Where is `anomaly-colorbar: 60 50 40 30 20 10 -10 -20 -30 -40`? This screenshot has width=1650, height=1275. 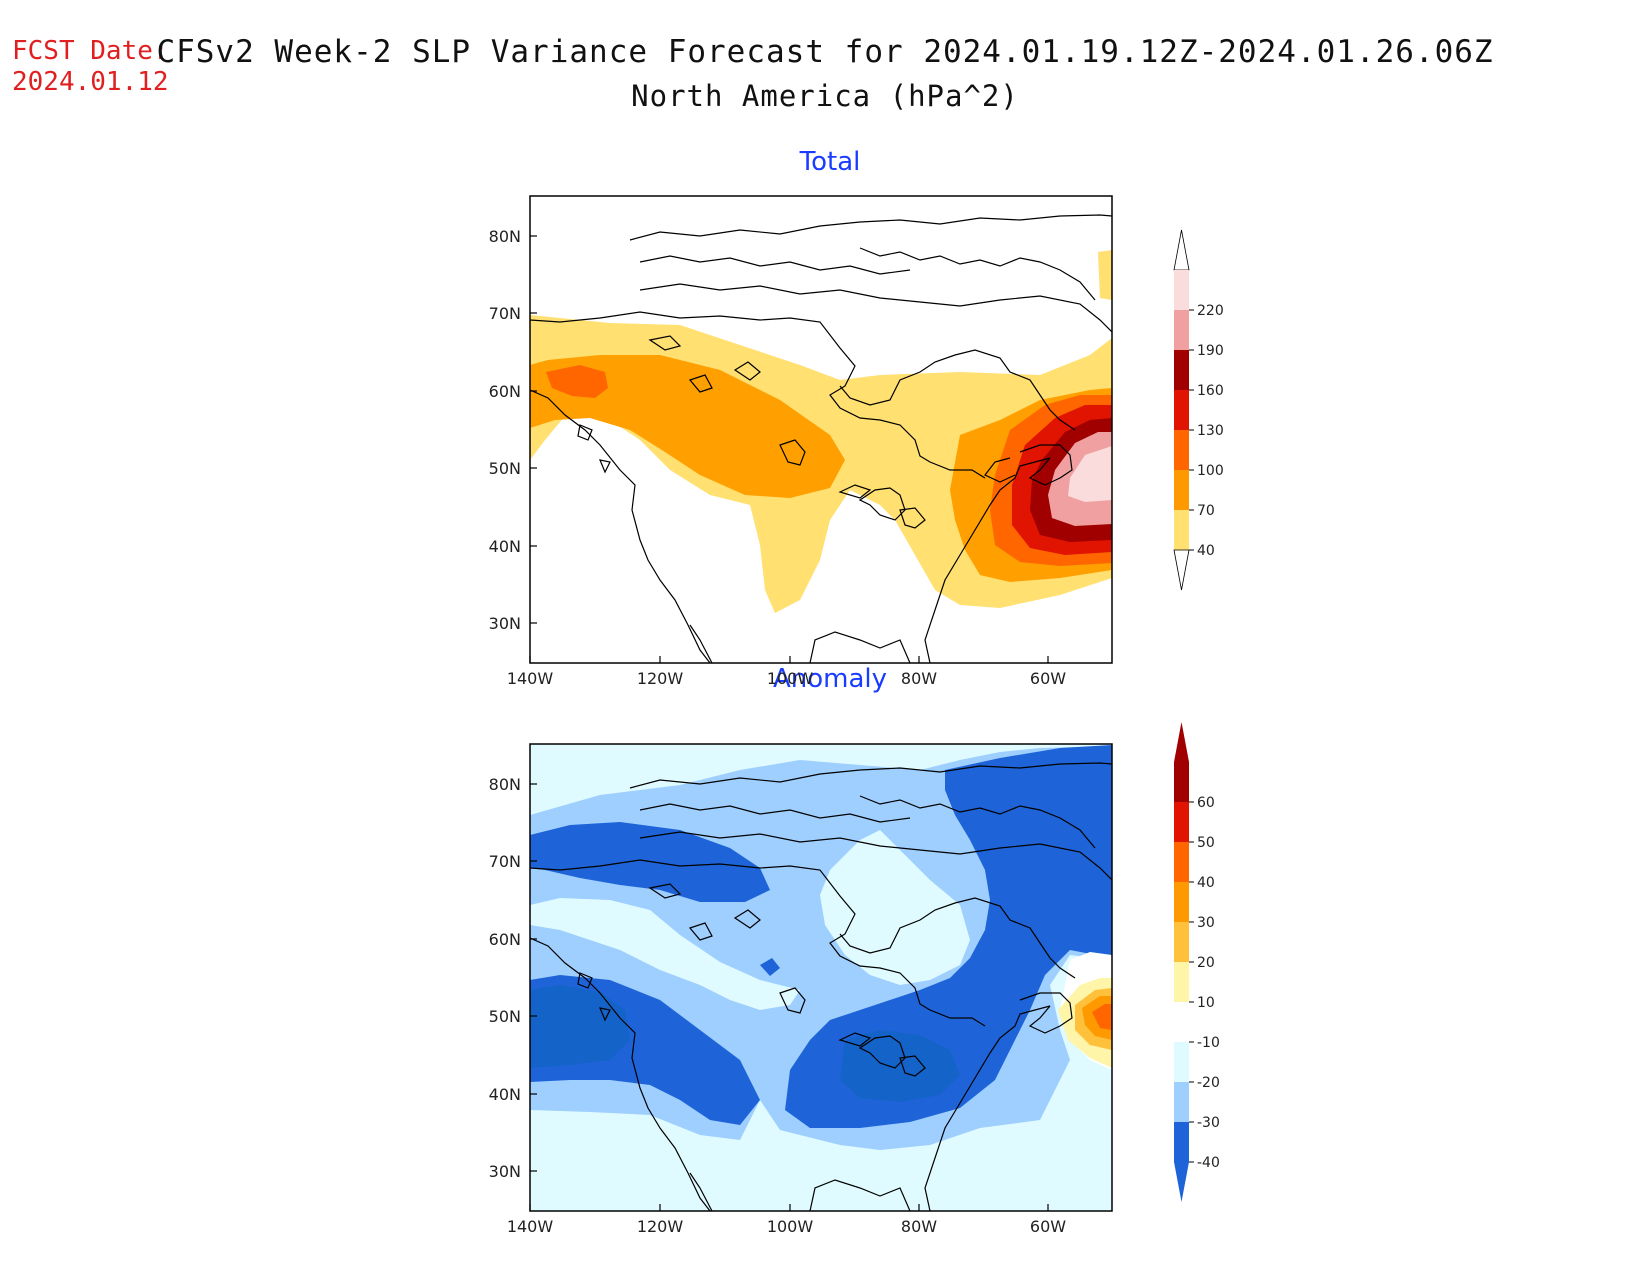
anomaly-colorbar: 60 50 40 30 20 10 -10 -20 -30 -40 is located at coordinates (1197, 962).